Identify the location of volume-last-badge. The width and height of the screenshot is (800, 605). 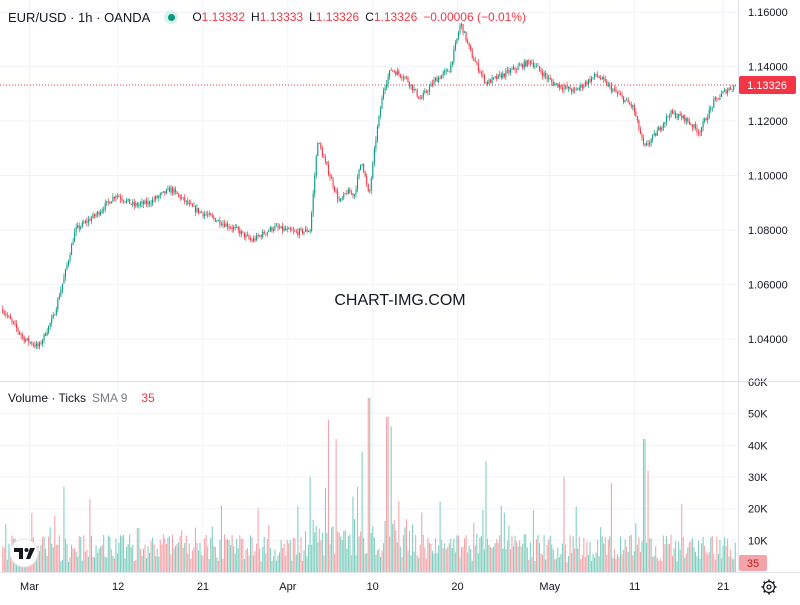
(753, 563).